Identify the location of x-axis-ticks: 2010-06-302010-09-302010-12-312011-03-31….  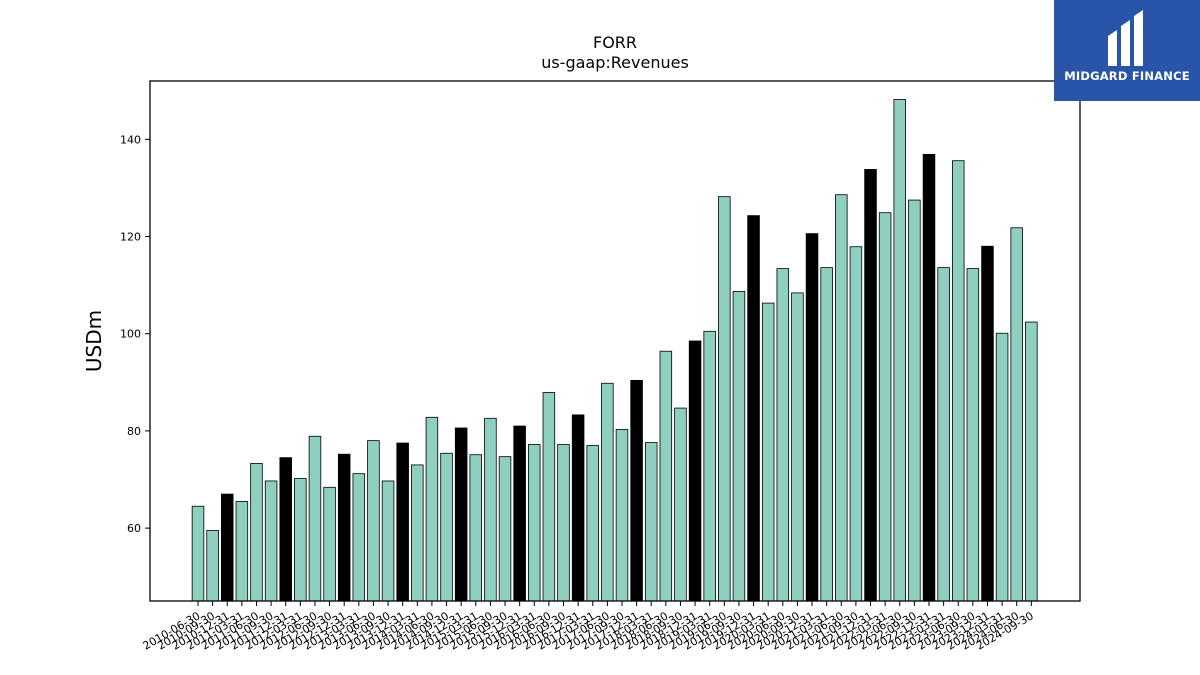
(588, 627).